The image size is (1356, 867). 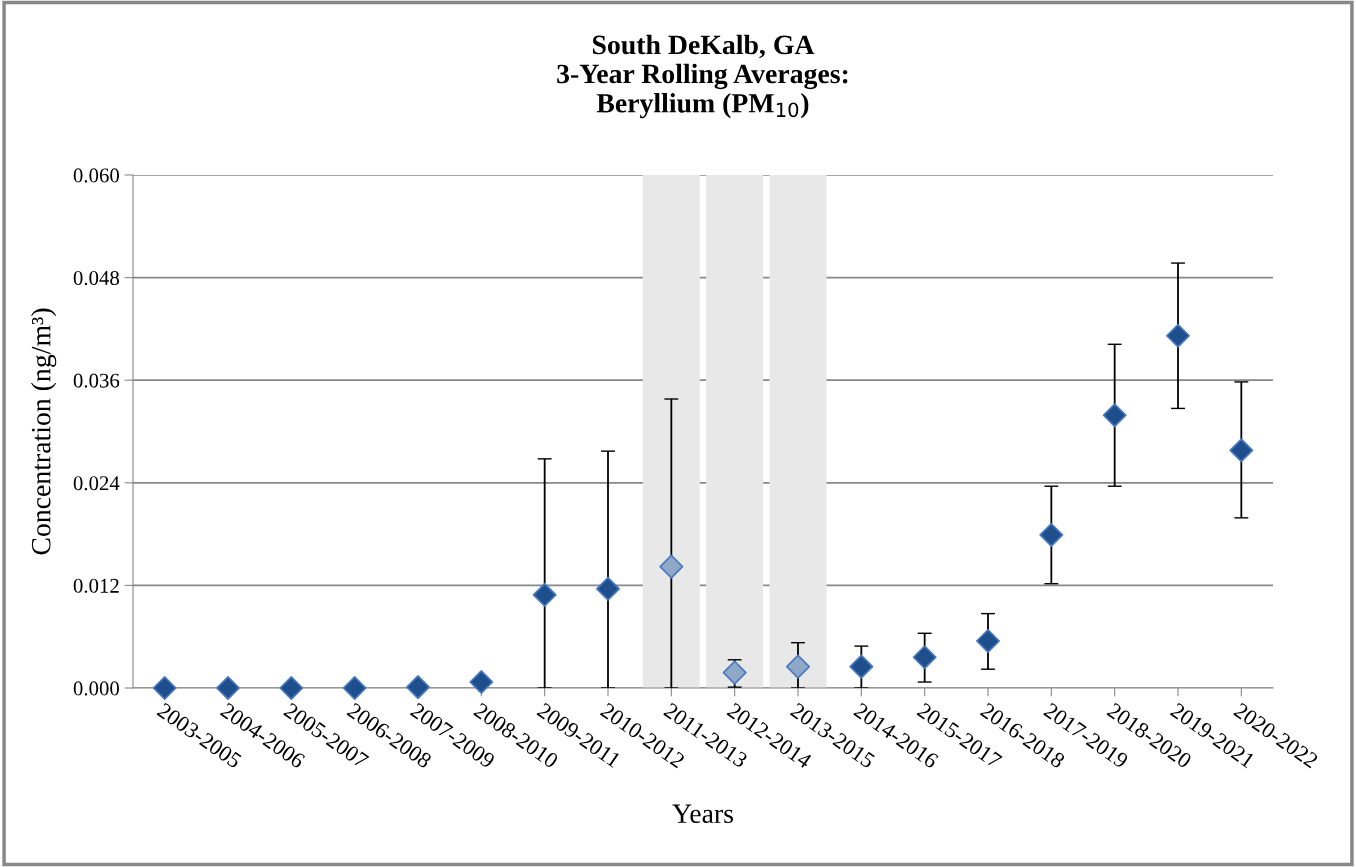 What do you see at coordinates (96, 688) in the screenshot?
I see `y-tick-label: 0.000` at bounding box center [96, 688].